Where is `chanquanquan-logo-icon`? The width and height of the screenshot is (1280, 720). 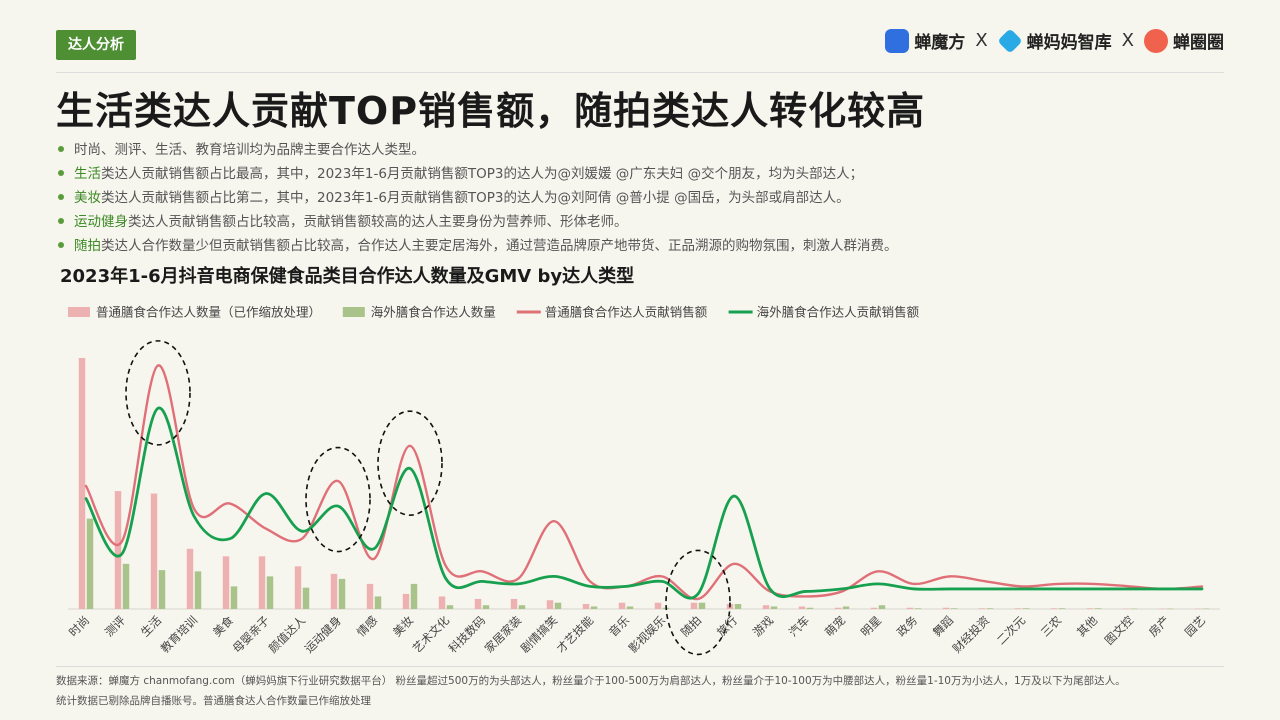 chanquanquan-logo-icon is located at coordinates (1156, 40).